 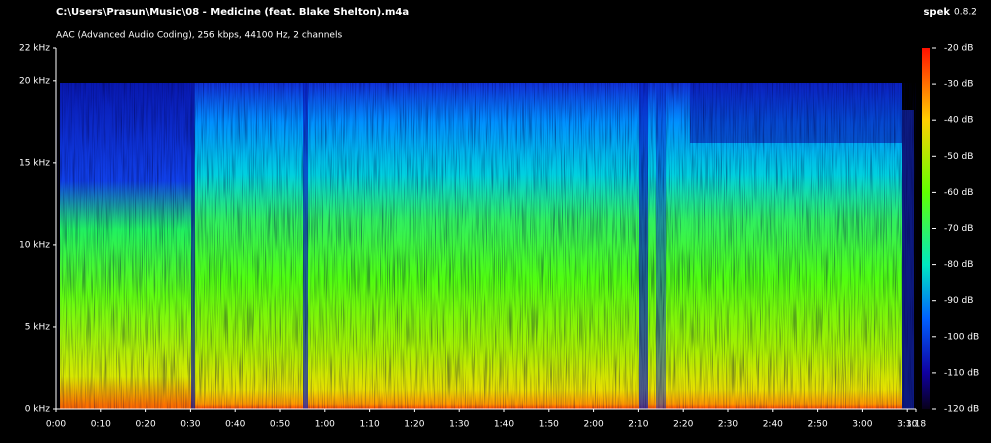 I want to click on time-label: 1:30, so click(x=459, y=425).